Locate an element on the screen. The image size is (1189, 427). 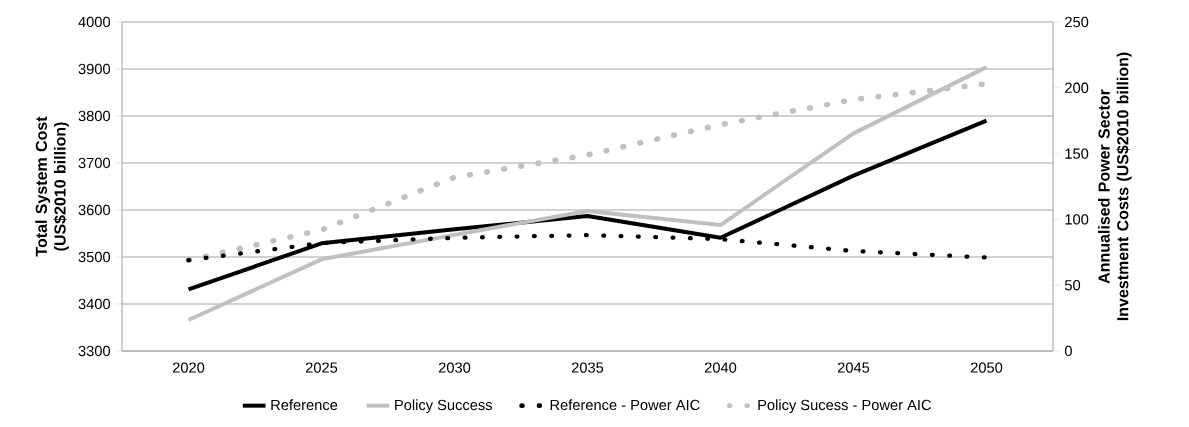
y-axis-title: Total System Cost (US$2010 billion) is located at coordinates (52, 186).